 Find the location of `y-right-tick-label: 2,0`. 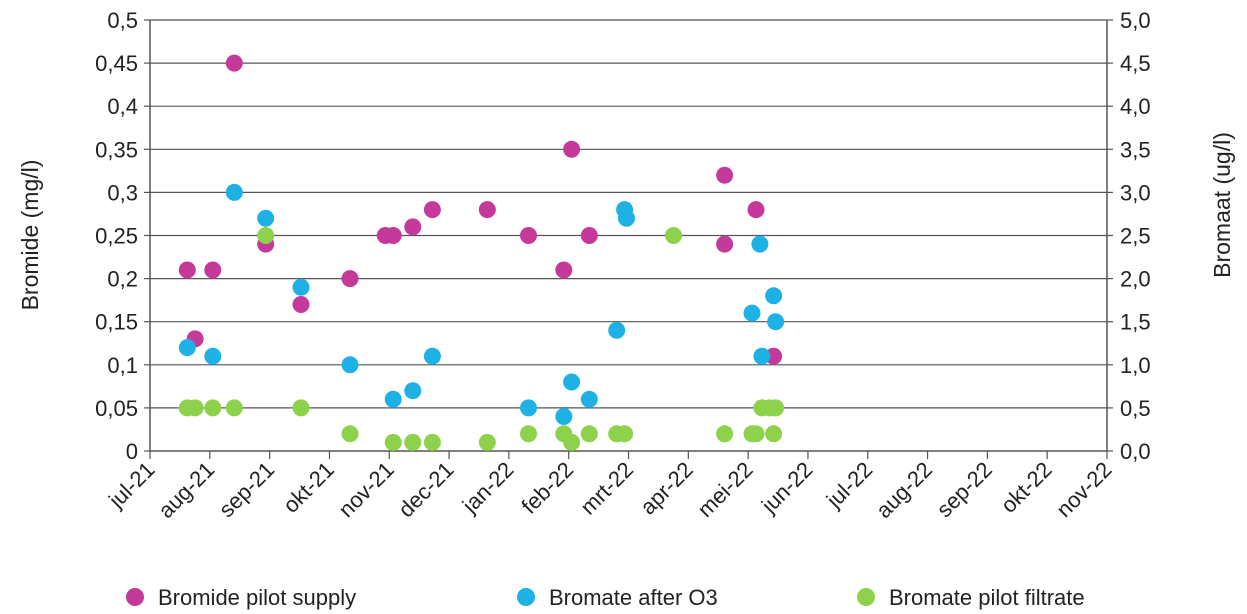

y-right-tick-label: 2,0 is located at coordinates (1135, 279).